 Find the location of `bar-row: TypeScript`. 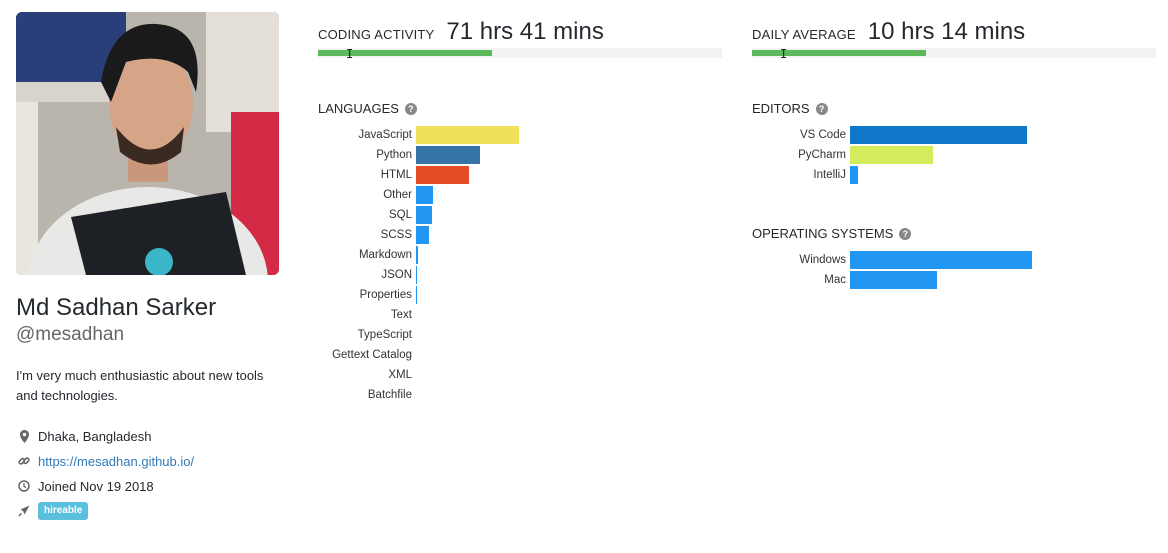

bar-row: TypeScript is located at coordinates (357, 335).